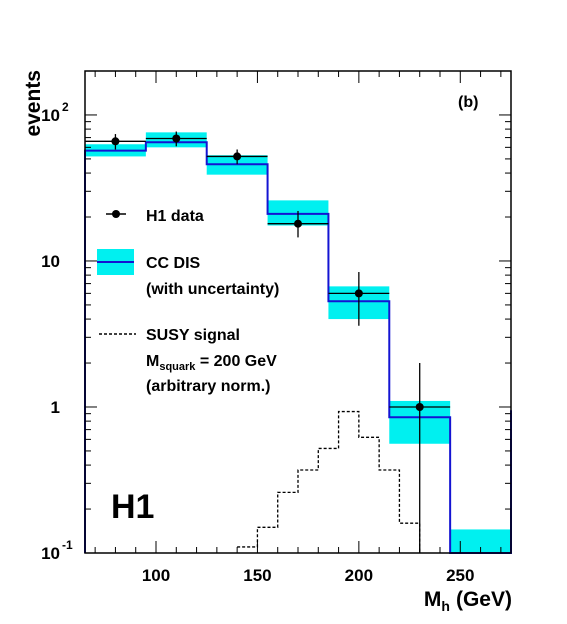  I want to click on x-axis-title-main: M, so click(433, 599).